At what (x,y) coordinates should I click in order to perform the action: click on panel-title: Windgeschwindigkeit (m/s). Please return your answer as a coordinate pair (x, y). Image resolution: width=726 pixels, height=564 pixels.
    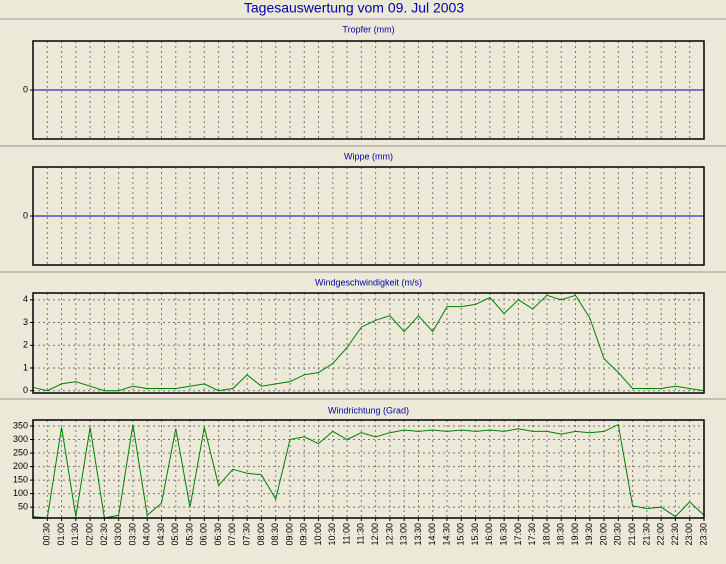
    Looking at the image, I should click on (368, 282).